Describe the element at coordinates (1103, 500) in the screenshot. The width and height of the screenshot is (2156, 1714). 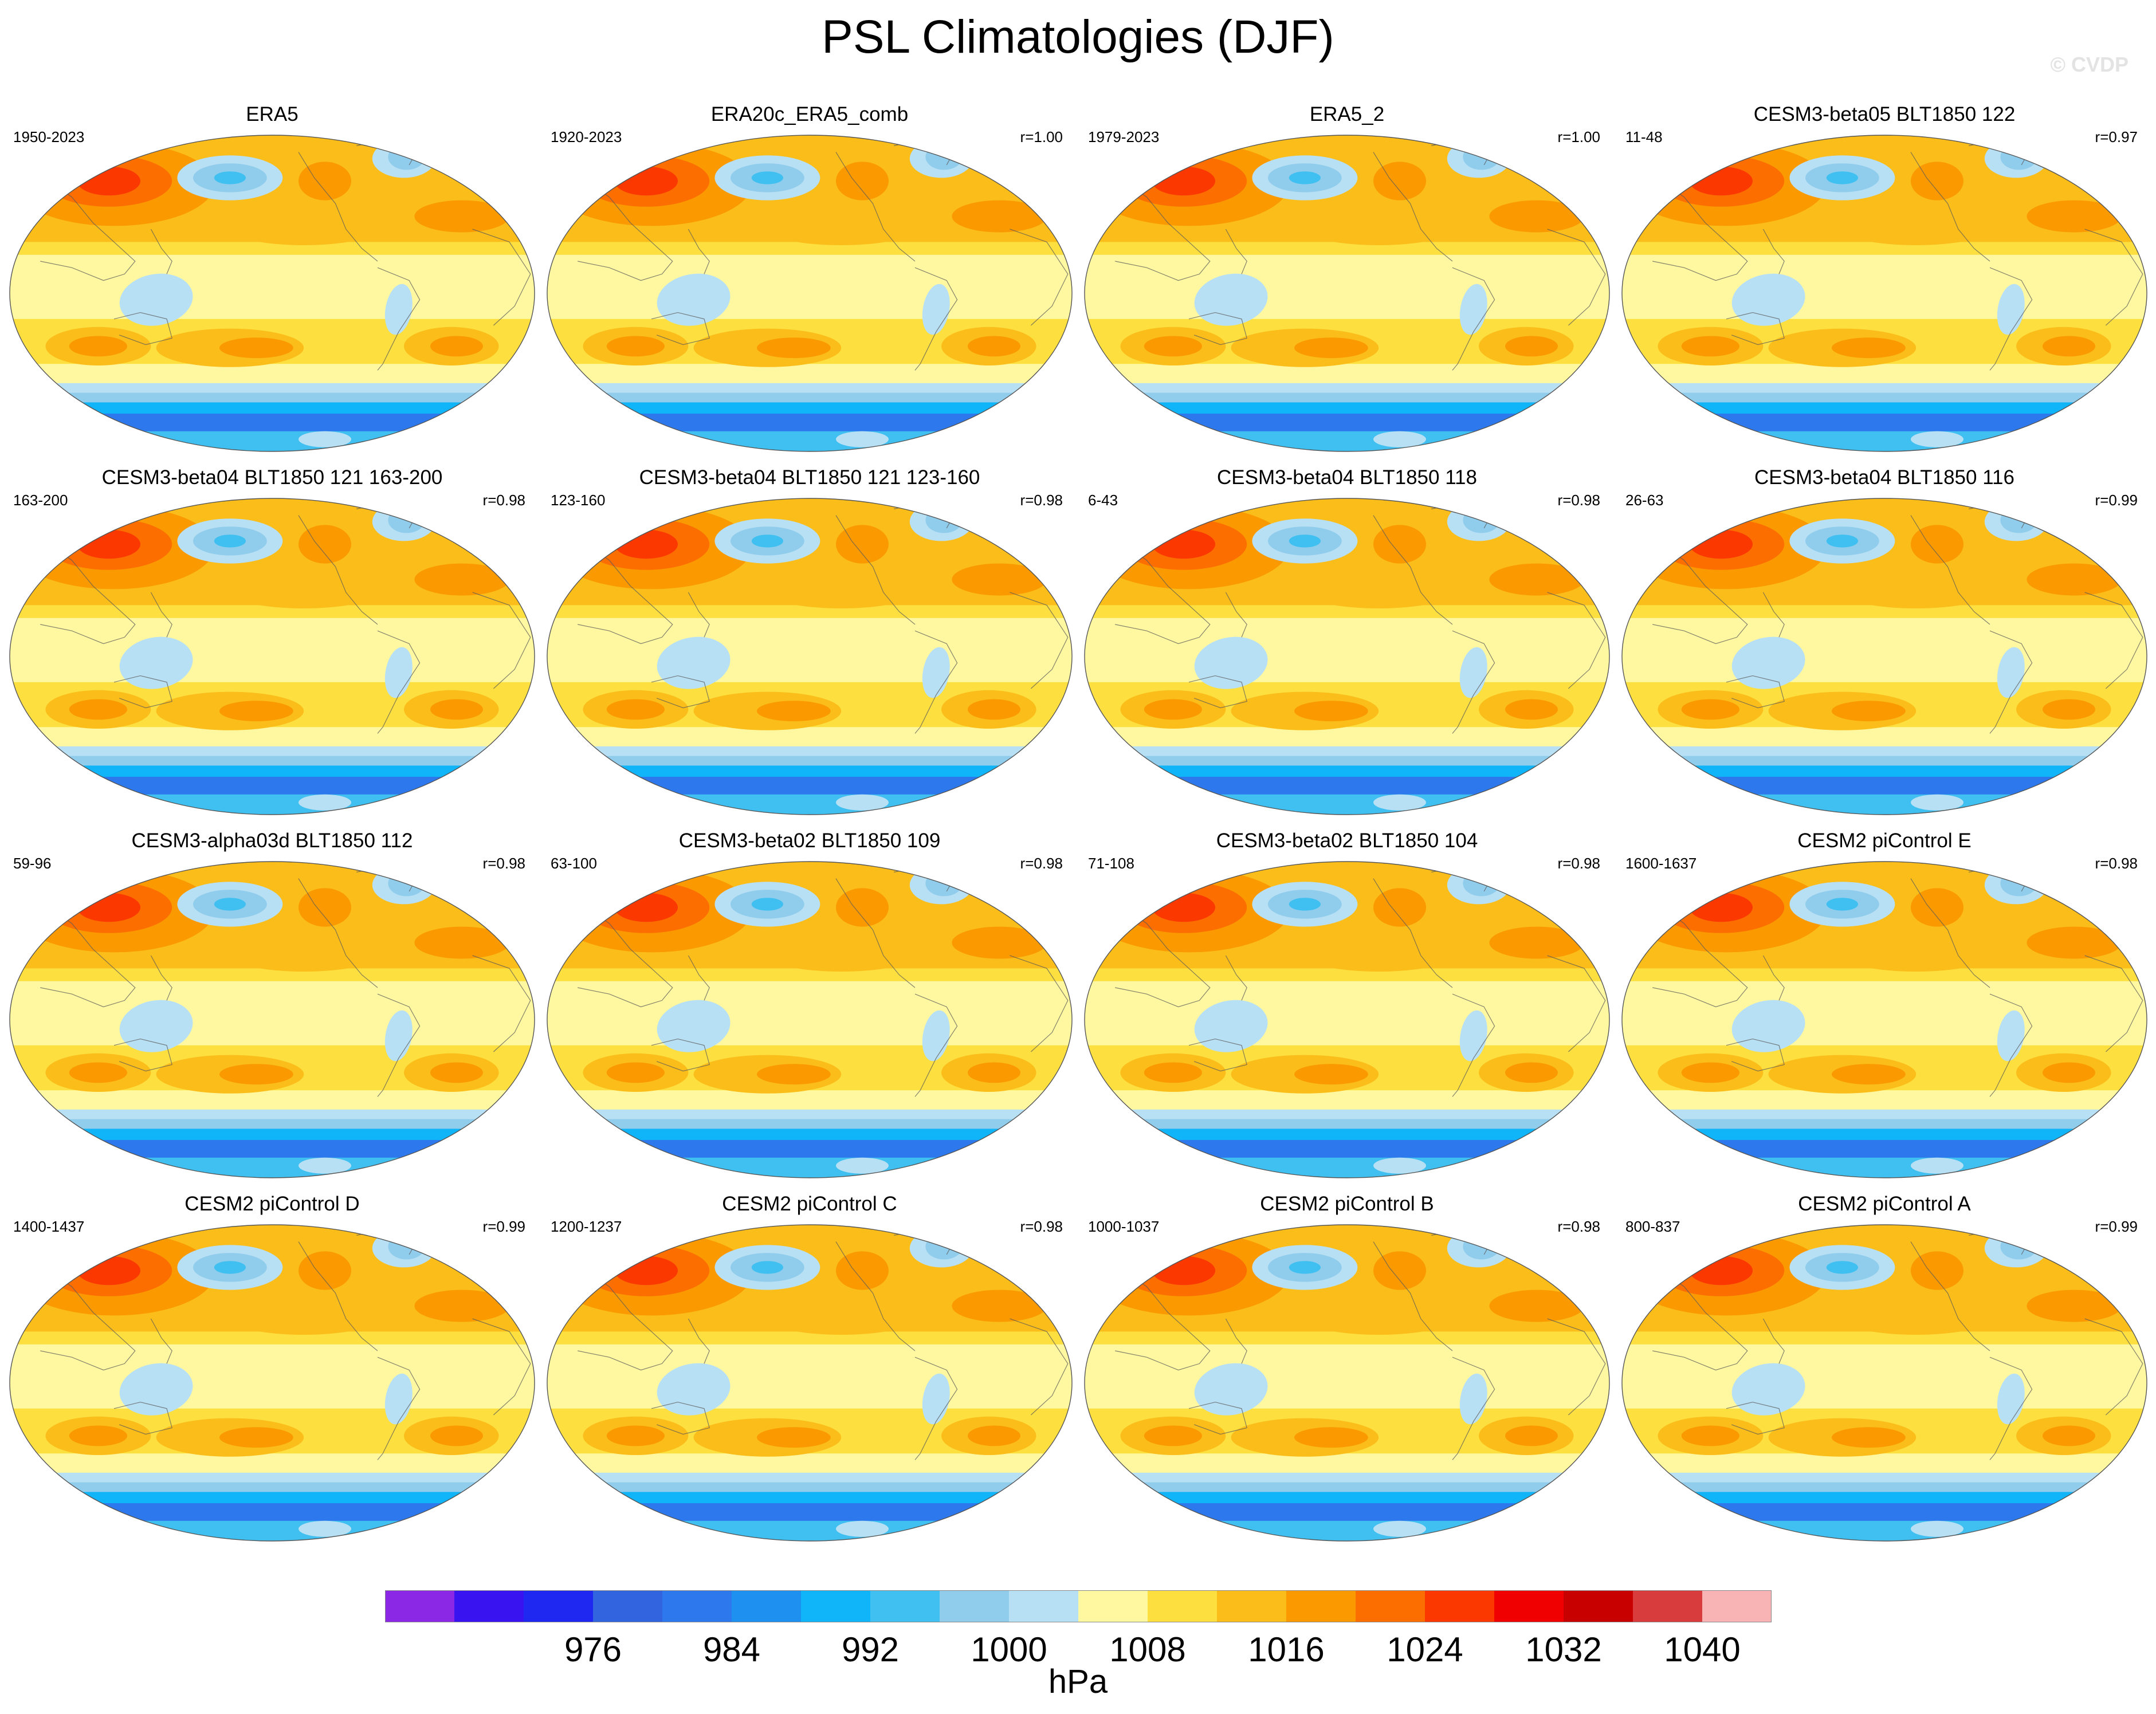
I see `panel-years: 6-43` at that location.